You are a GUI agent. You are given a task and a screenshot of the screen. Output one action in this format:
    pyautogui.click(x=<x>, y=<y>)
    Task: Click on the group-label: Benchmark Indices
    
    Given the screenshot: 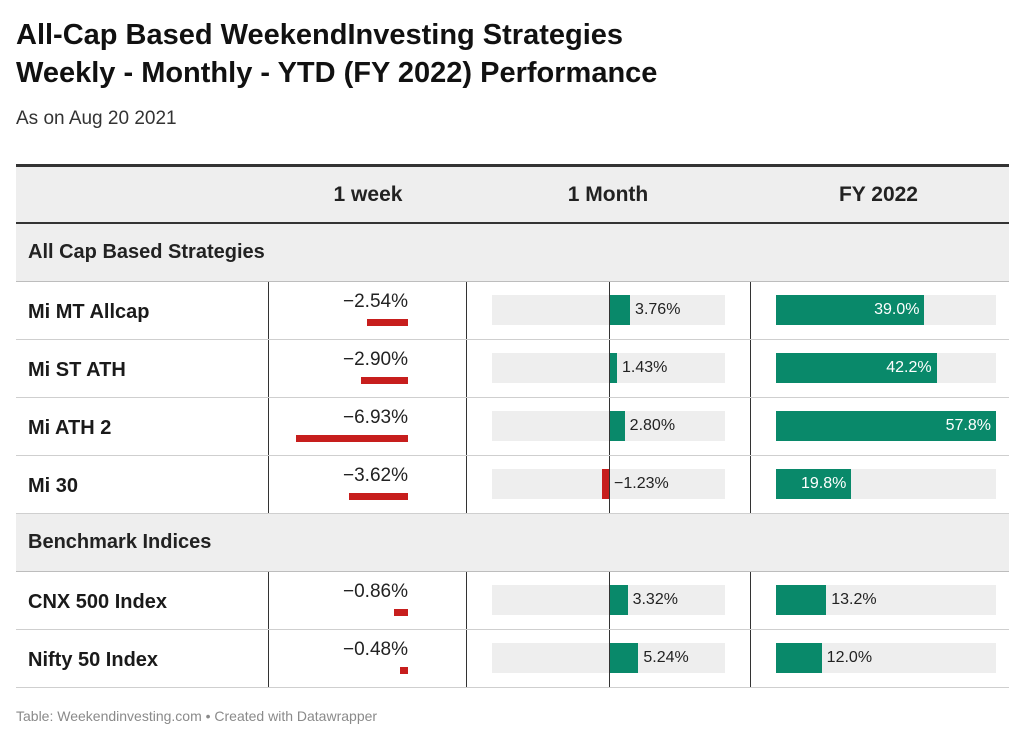 What is the action you would take?
    pyautogui.click(x=120, y=542)
    